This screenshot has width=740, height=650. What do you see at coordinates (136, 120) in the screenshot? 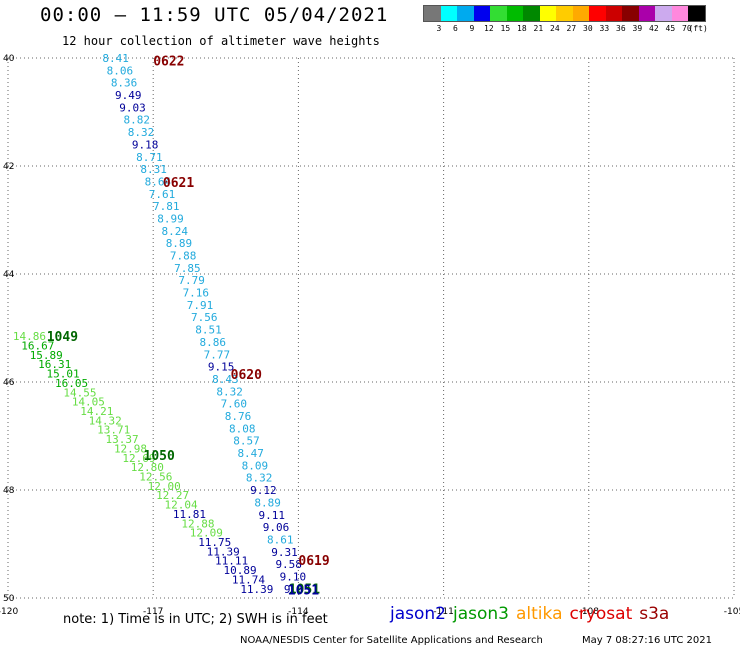
I see `wave-height-value: 8.82` at bounding box center [136, 120].